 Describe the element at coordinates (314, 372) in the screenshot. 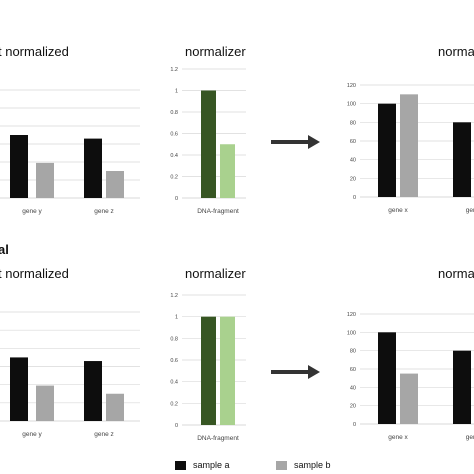

I see `arrow-bottom-head` at that location.